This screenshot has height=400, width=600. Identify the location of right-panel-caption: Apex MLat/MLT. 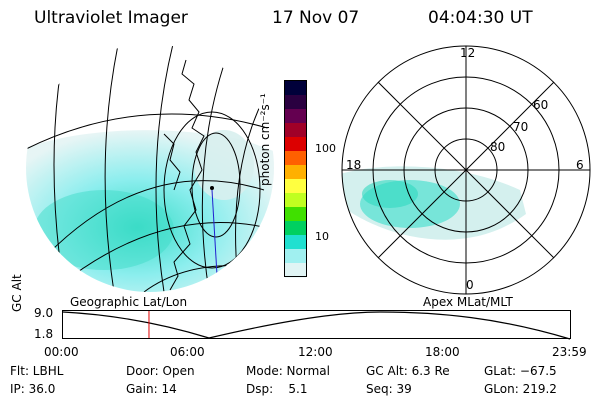
(468, 302).